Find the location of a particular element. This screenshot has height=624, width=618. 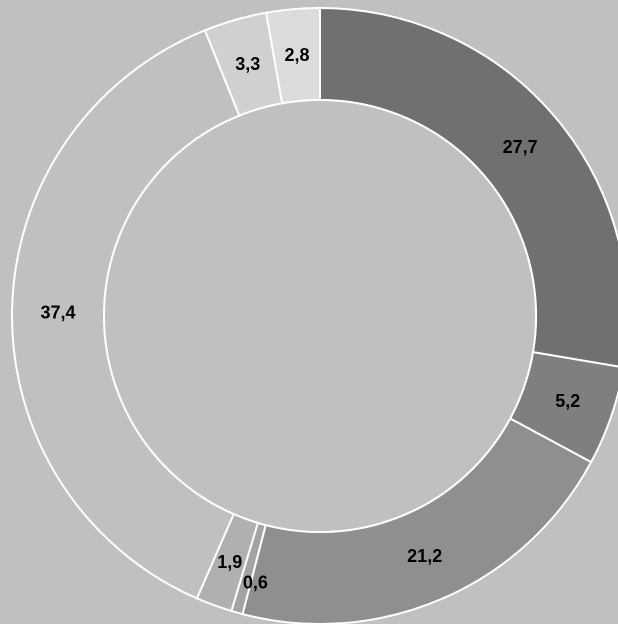

slice-label-7: 2,8 is located at coordinates (296, 55).